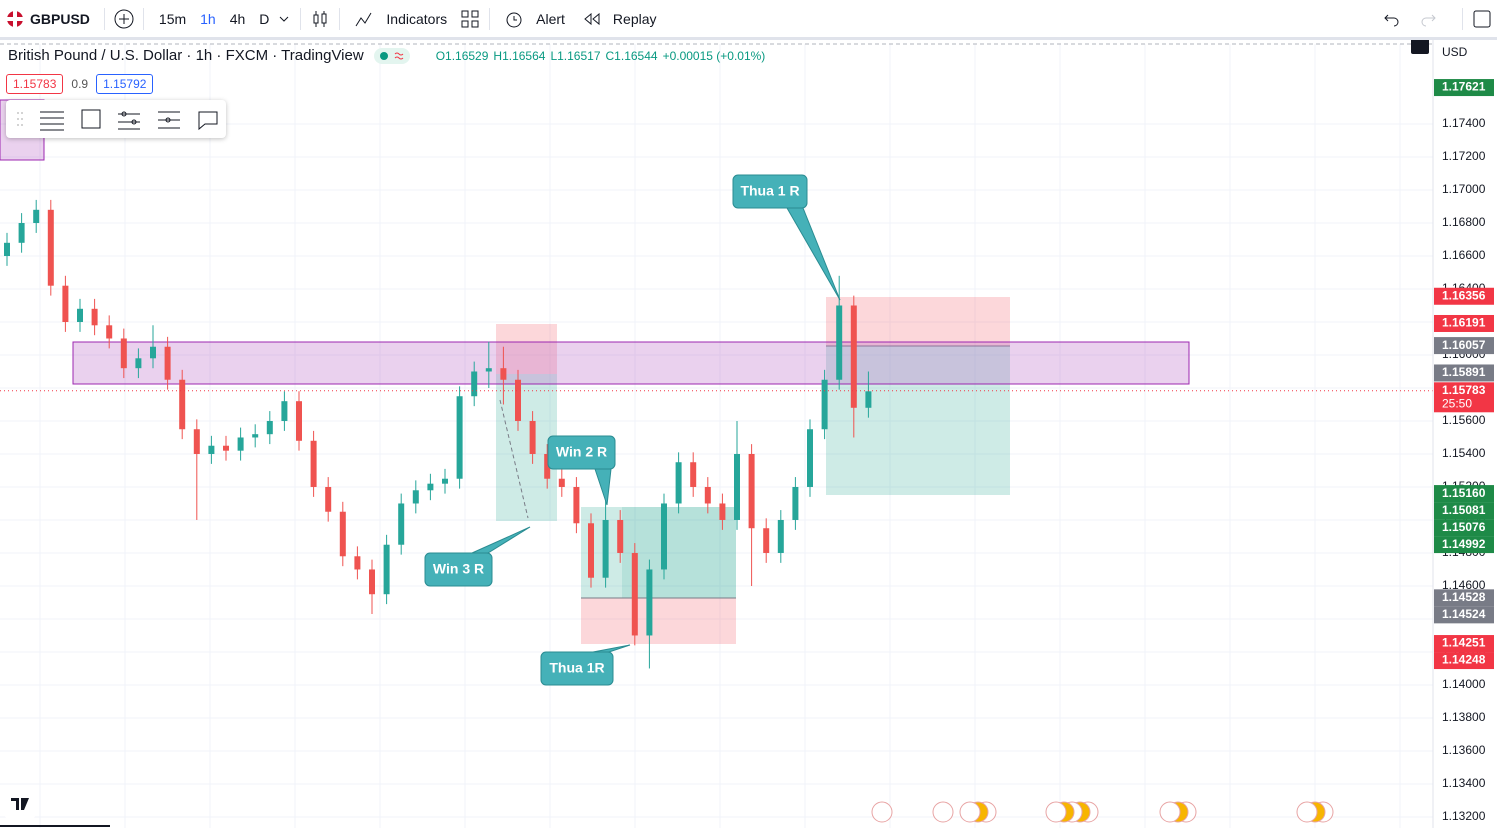 This screenshot has height=828, width=1497. I want to click on callout-text: Thua 1R, so click(576, 668).